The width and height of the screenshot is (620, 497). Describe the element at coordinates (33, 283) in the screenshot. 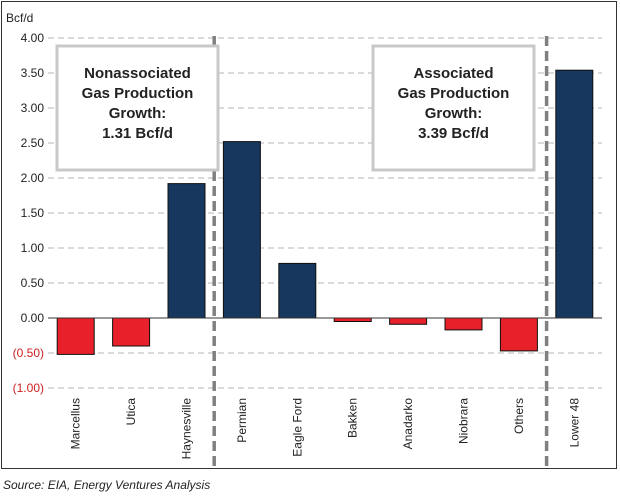

I see `y-tick-label: 0.50` at that location.